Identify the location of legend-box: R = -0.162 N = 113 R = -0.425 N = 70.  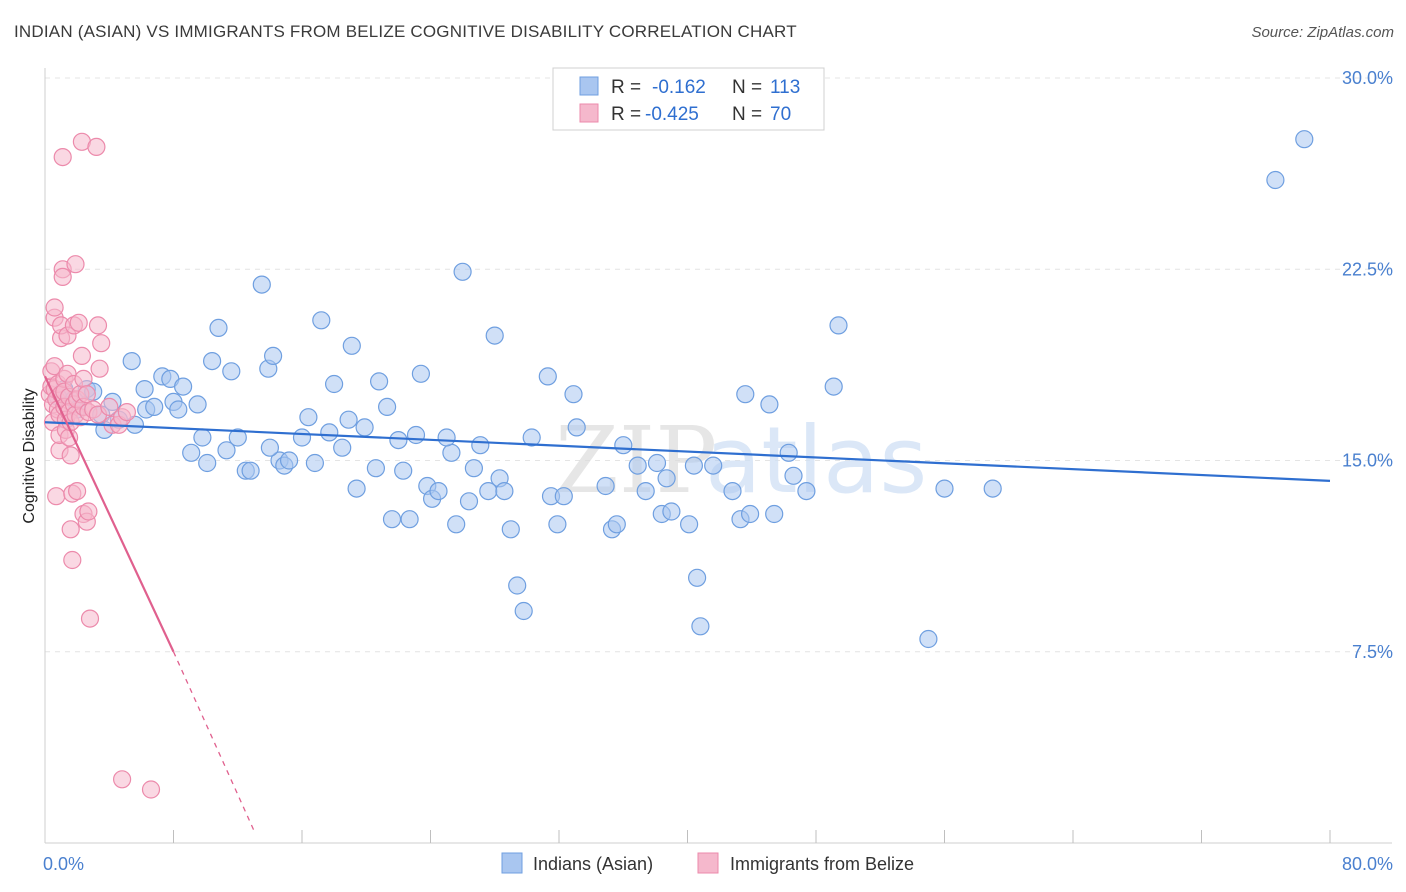
(688, 99).